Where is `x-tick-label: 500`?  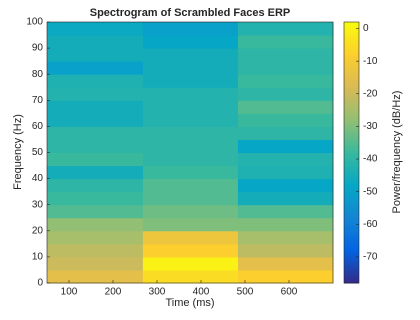
x-tick-label: 500 is located at coordinates (245, 292).